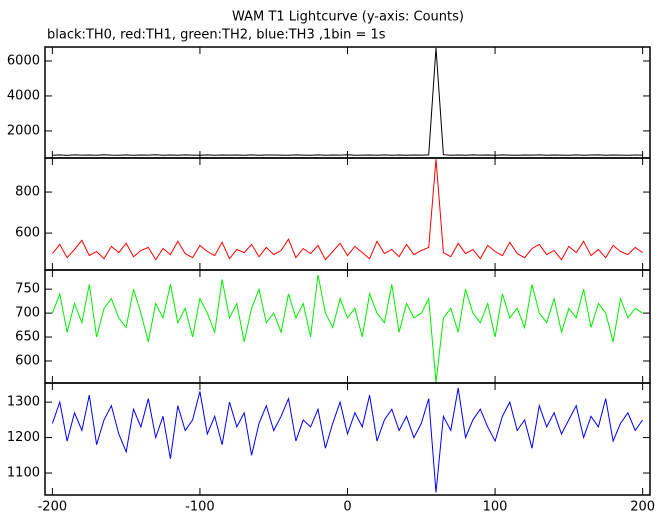 The height and width of the screenshot is (515, 669). What do you see at coordinates (348, 17) in the screenshot?
I see `chart-title: WAM T1 Lightcurve (y-axis: Counts)` at bounding box center [348, 17].